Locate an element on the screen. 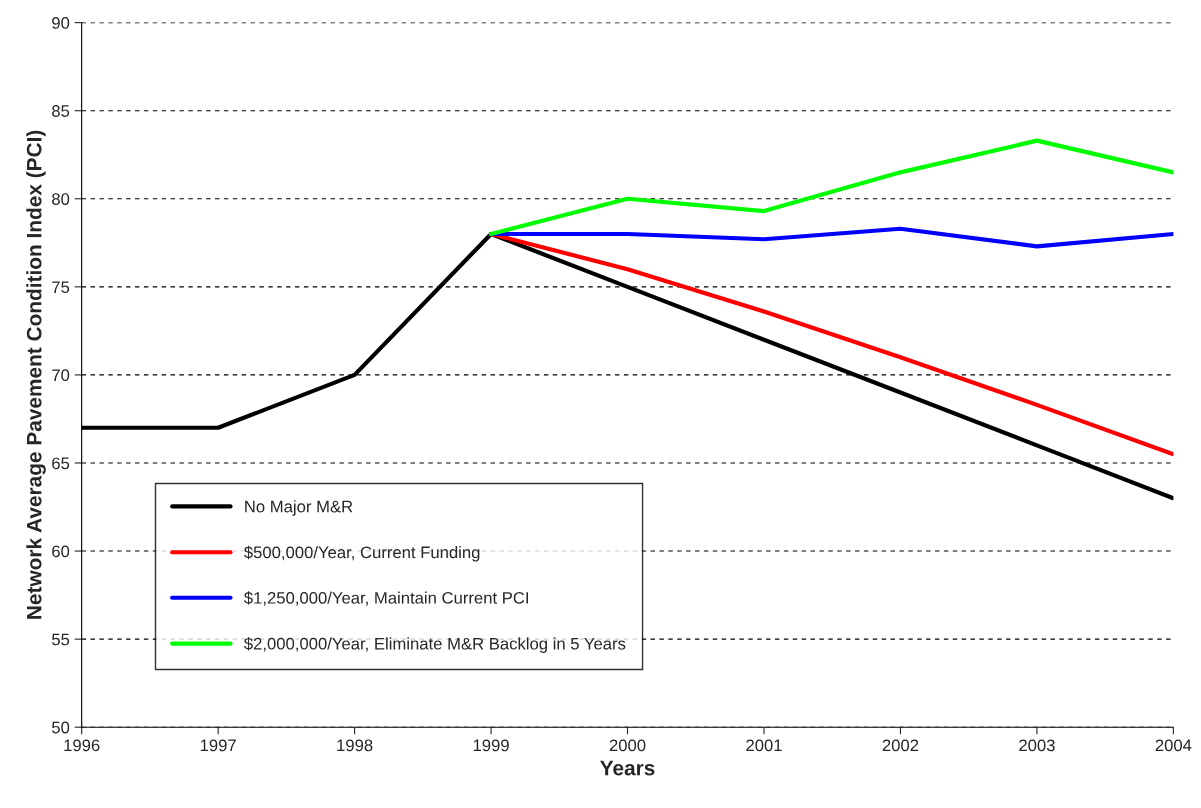 This screenshot has height=808, width=1201. x-axis-title: Years is located at coordinates (627, 768).